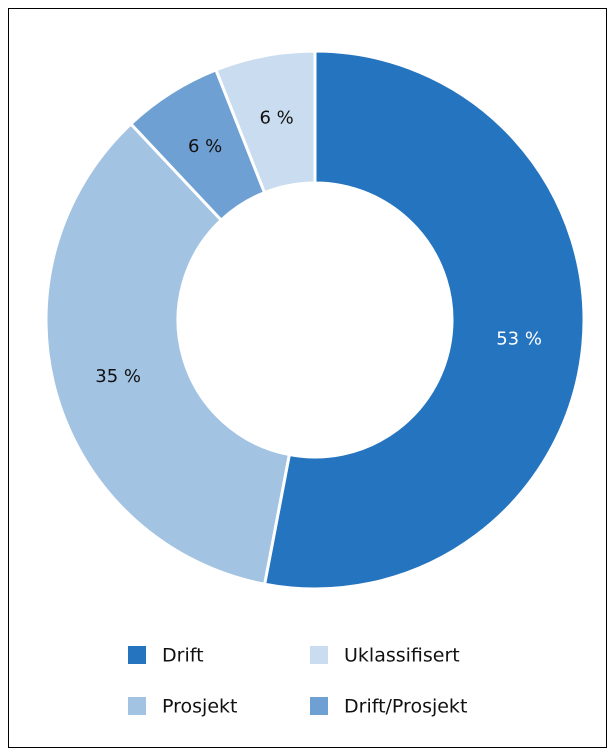 The height and width of the screenshot is (756, 615). Describe the element at coordinates (118, 376) in the screenshot. I see `slice-label: 35 %` at that location.